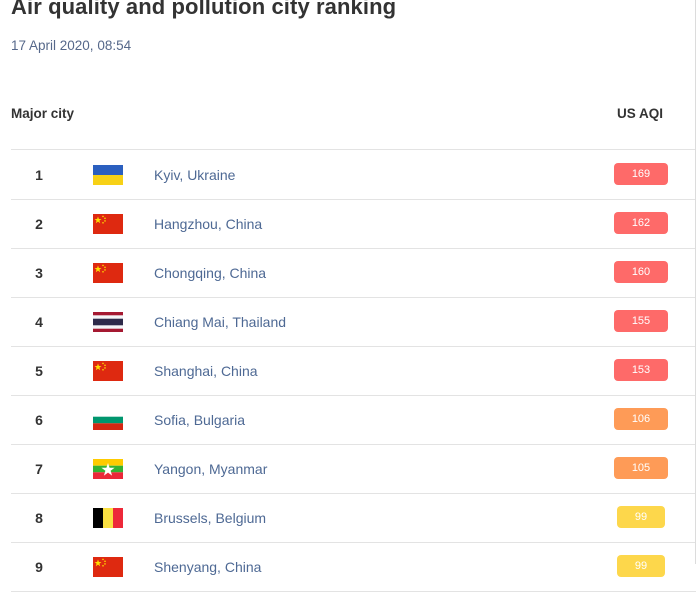  Describe the element at coordinates (210, 518) in the screenshot. I see `city-link: Brussels, Belgium` at that location.